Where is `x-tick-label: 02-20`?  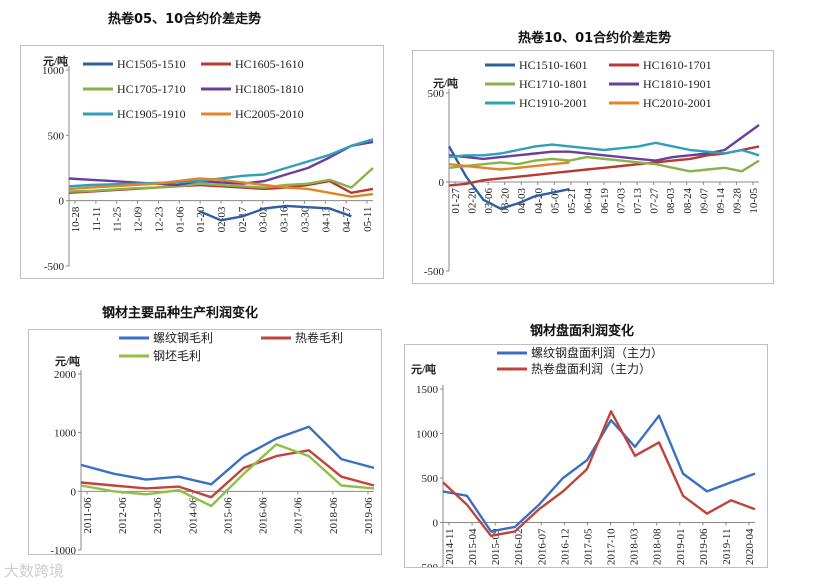 x-tick-label: 02-20 is located at coordinates (473, 201).